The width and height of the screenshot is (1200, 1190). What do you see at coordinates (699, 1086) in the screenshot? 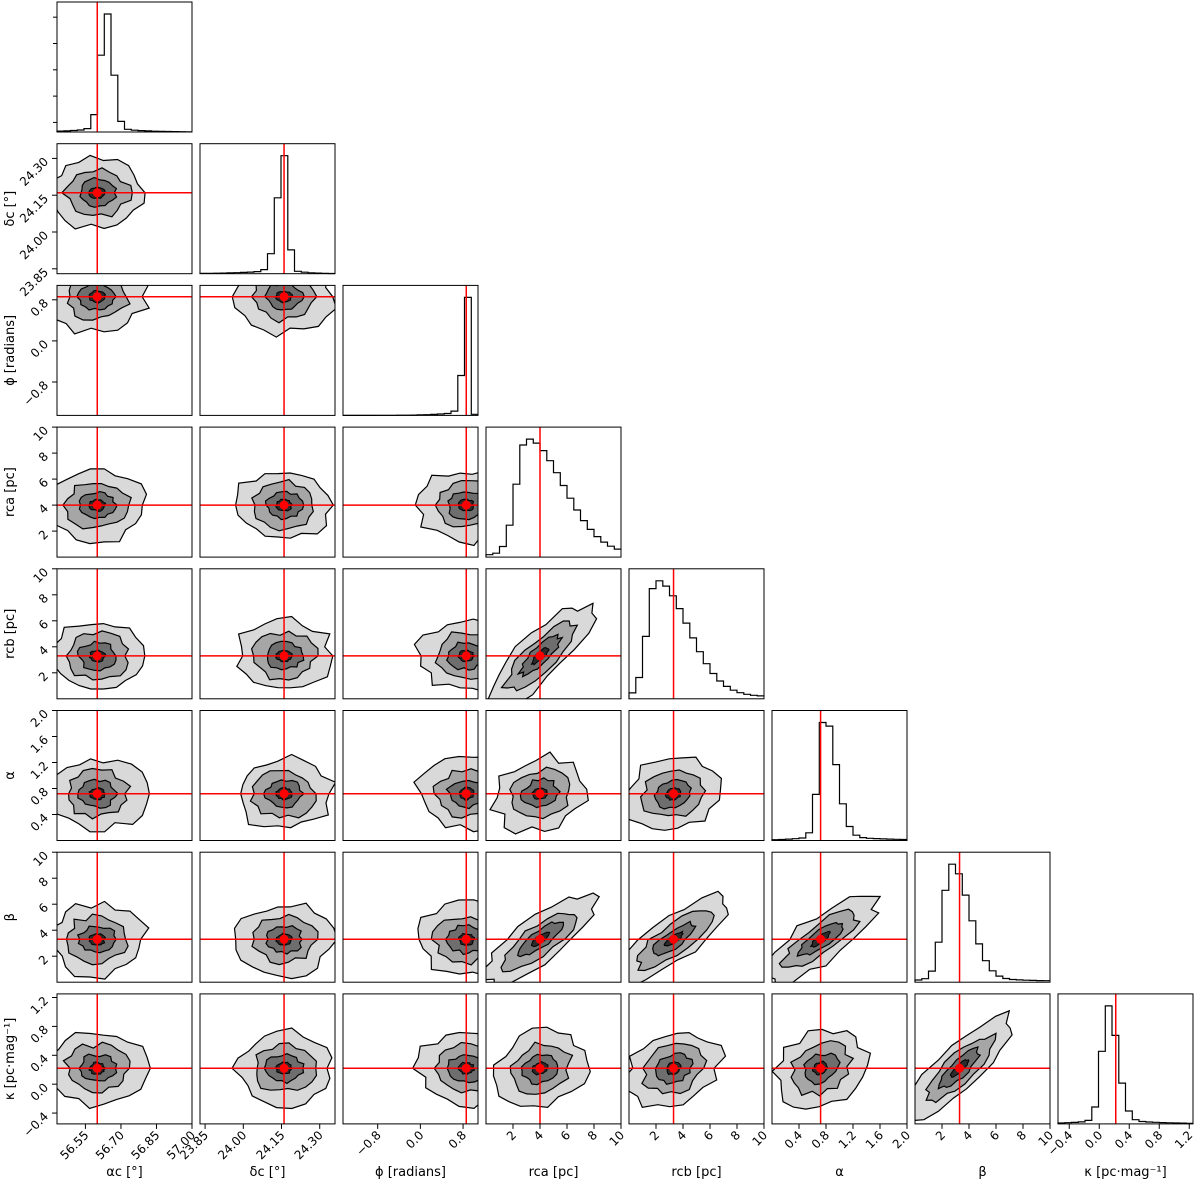
I see `contour-panel-kappa-vs-r_cb: 2 4 6 8 10 rcb [pc]` at bounding box center [699, 1086].